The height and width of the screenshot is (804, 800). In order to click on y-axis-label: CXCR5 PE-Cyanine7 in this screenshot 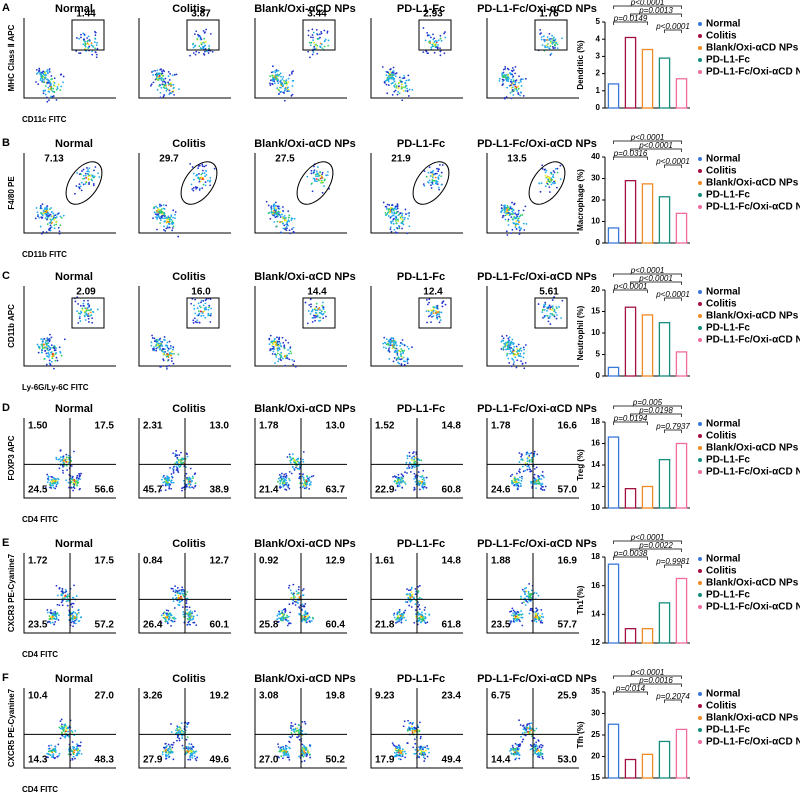, I will do `click(11, 727)`.